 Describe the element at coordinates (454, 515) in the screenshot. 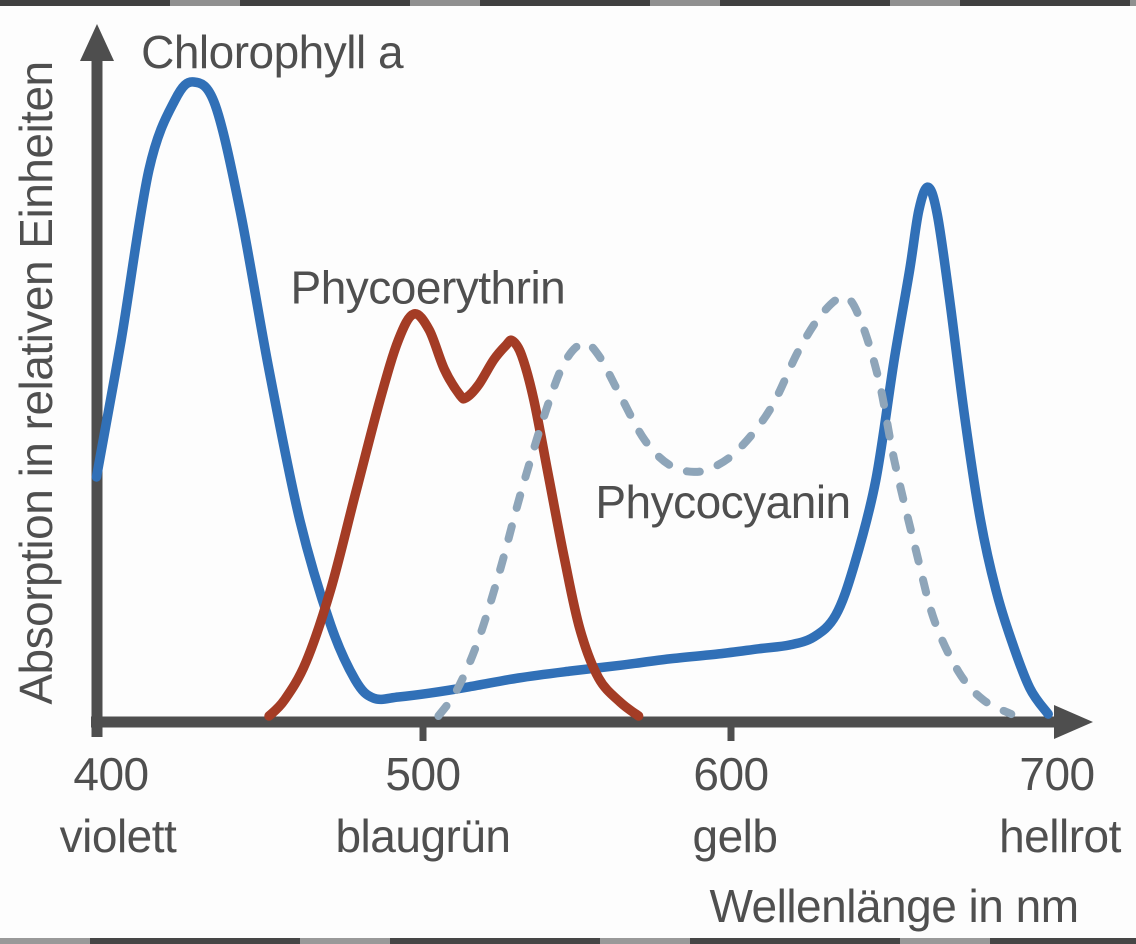

I see `curve-phycoerythrin` at that location.